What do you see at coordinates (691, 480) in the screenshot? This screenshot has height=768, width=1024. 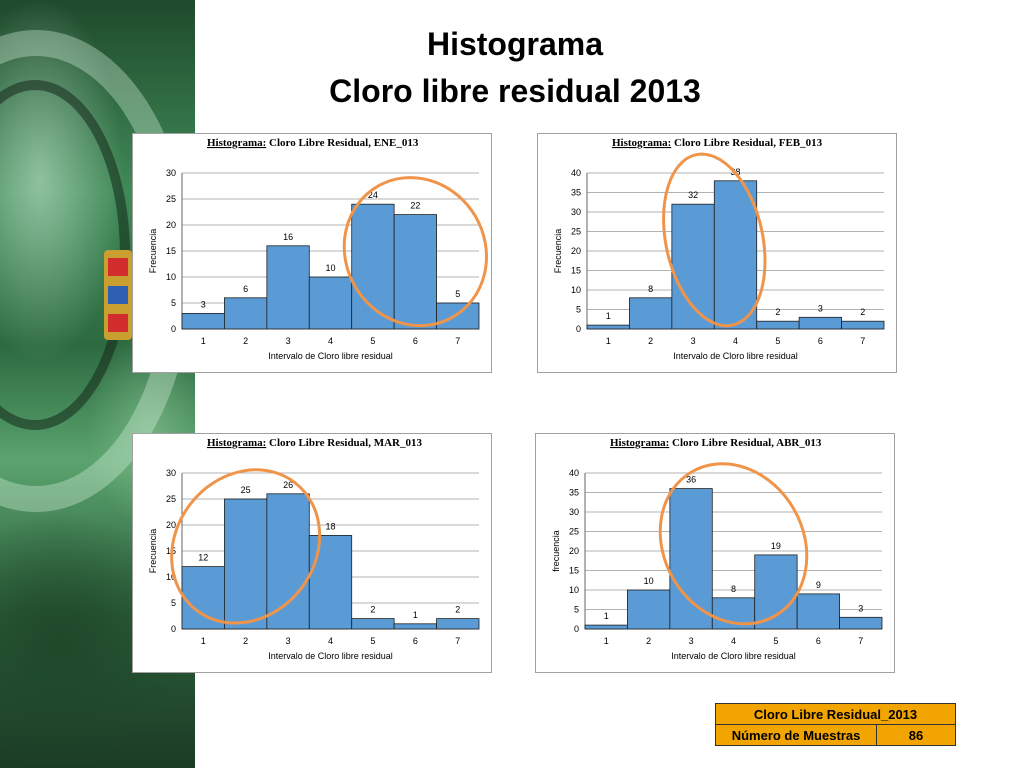 I see `data-label: 36` at bounding box center [691, 480].